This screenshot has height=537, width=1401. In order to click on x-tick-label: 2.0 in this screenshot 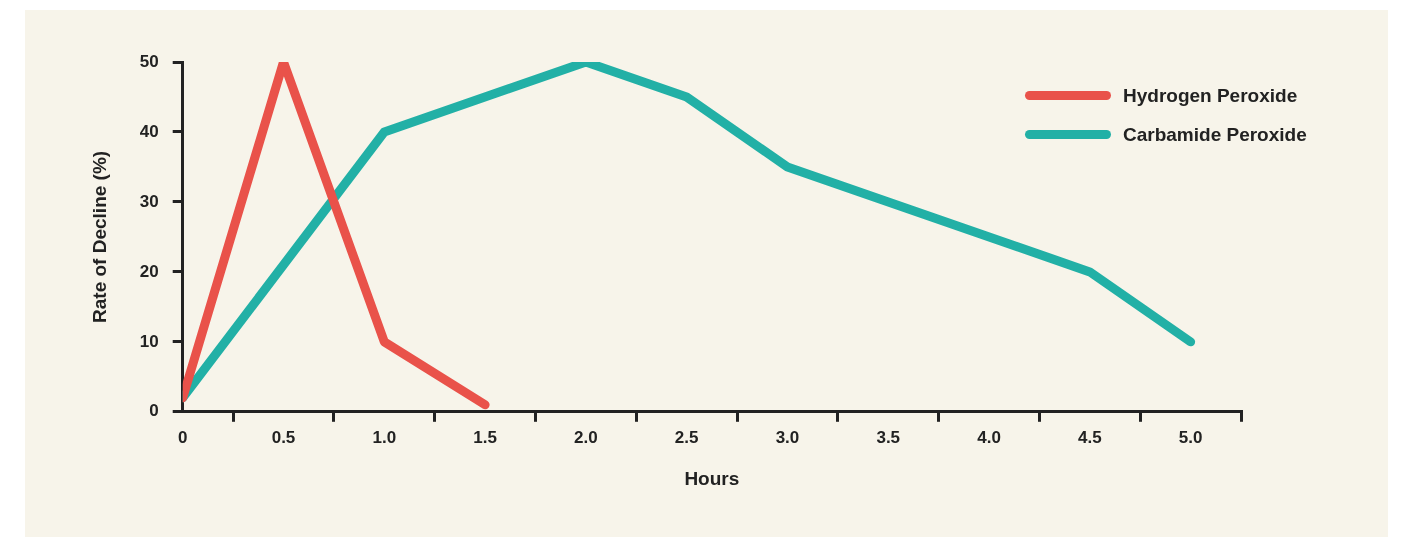, I will do `click(586, 437)`.